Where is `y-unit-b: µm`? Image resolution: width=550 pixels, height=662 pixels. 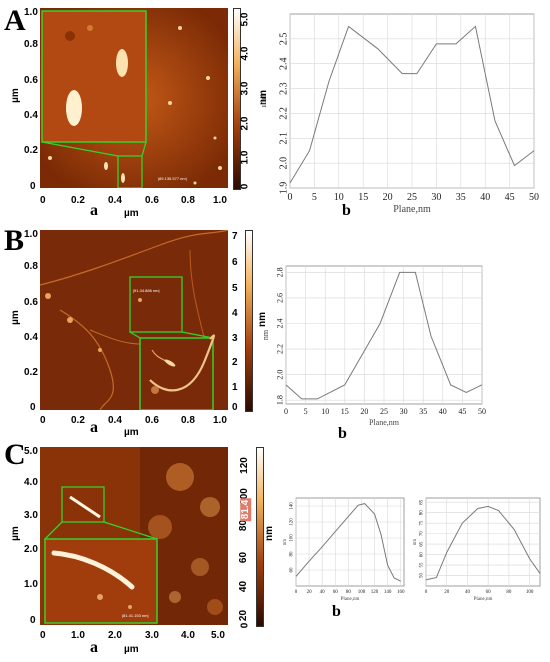
y-unit-b: µm is located at coordinates (15, 317).